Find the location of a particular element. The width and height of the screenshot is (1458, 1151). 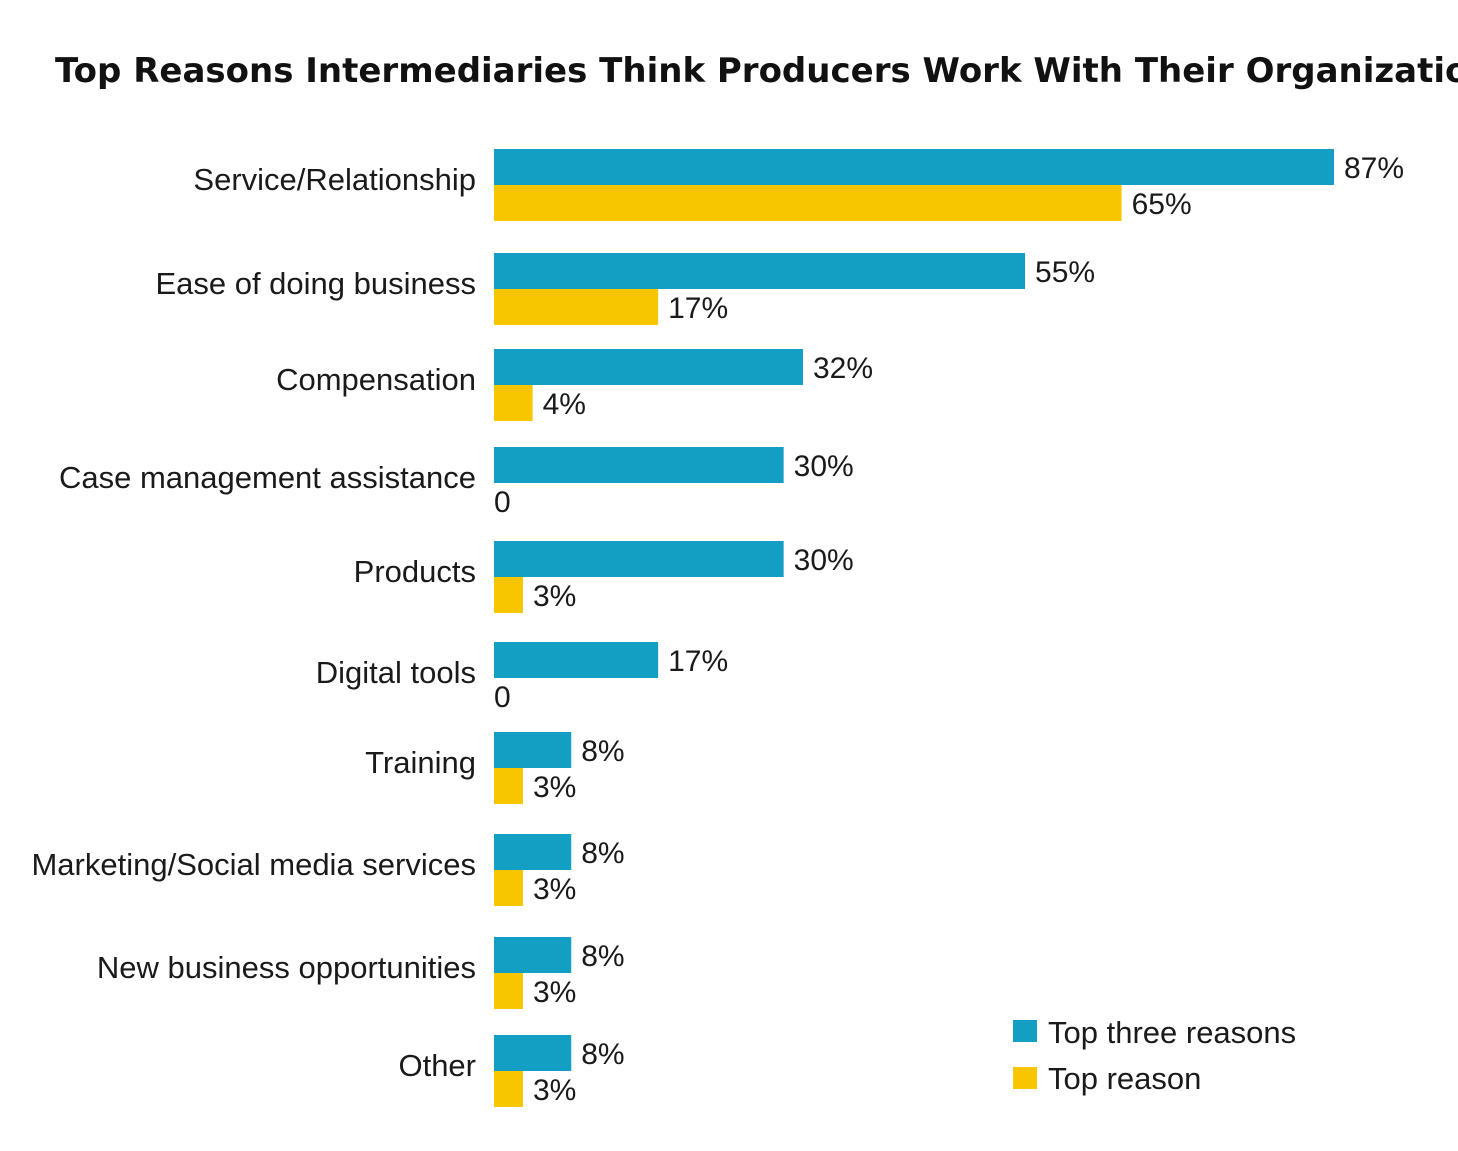

category-label-case-management-assistance: Case management assistance is located at coordinates (267, 477).